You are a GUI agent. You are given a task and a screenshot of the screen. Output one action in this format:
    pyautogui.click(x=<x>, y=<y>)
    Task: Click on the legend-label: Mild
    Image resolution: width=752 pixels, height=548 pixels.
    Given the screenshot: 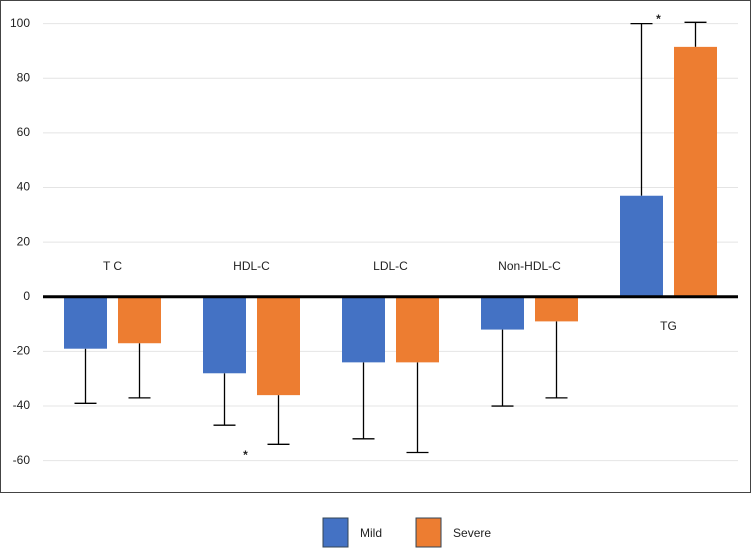 What is the action you would take?
    pyautogui.click(x=371, y=533)
    